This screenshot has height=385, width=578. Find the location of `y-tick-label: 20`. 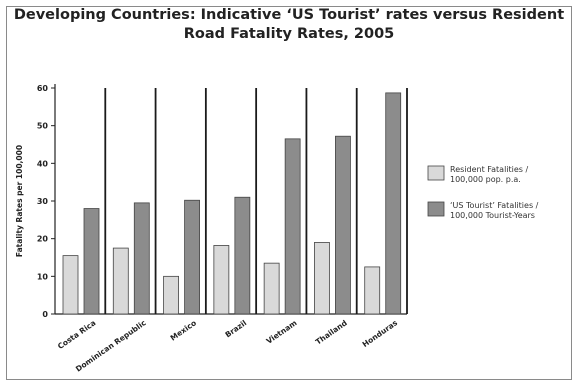

y-tick-label: 20 is located at coordinates (43, 239).